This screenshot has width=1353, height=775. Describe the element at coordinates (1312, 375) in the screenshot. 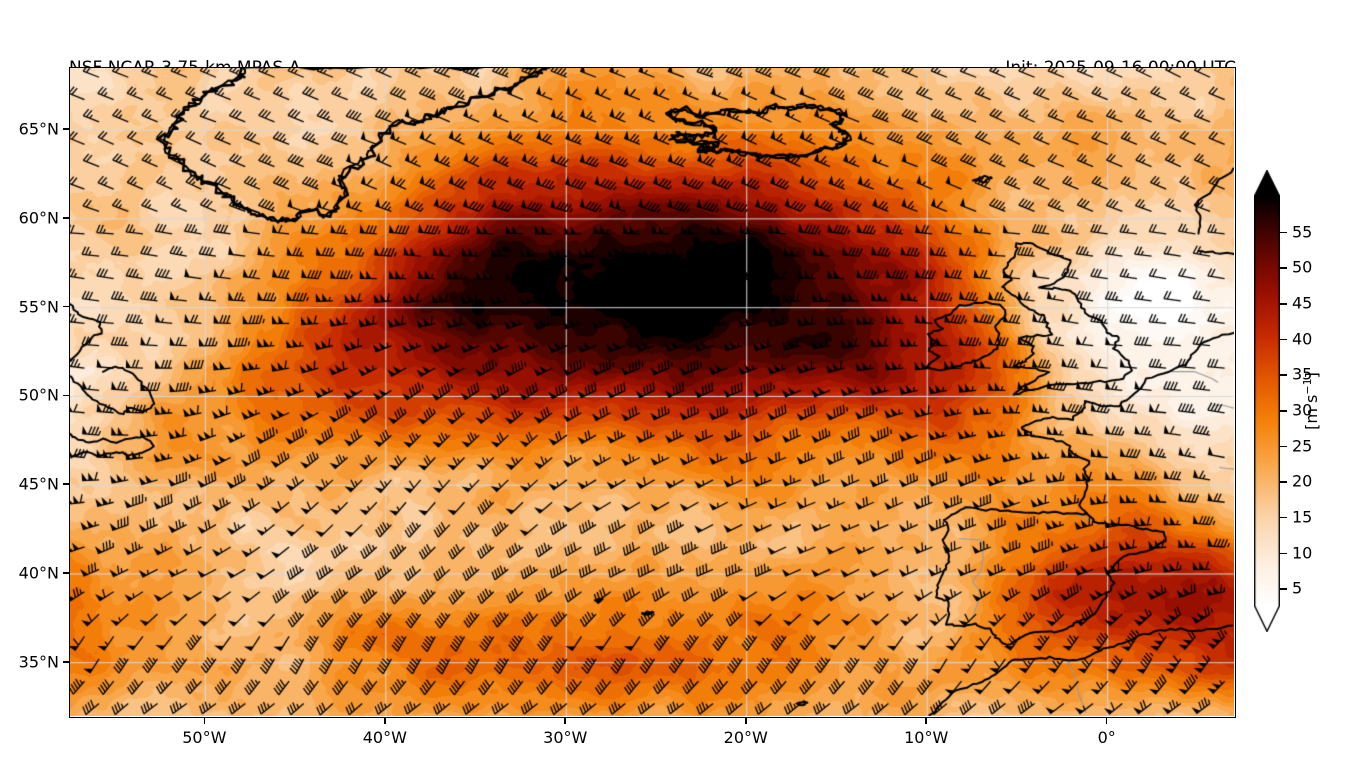

I see `colorbar-title-tail: ]` at that location.